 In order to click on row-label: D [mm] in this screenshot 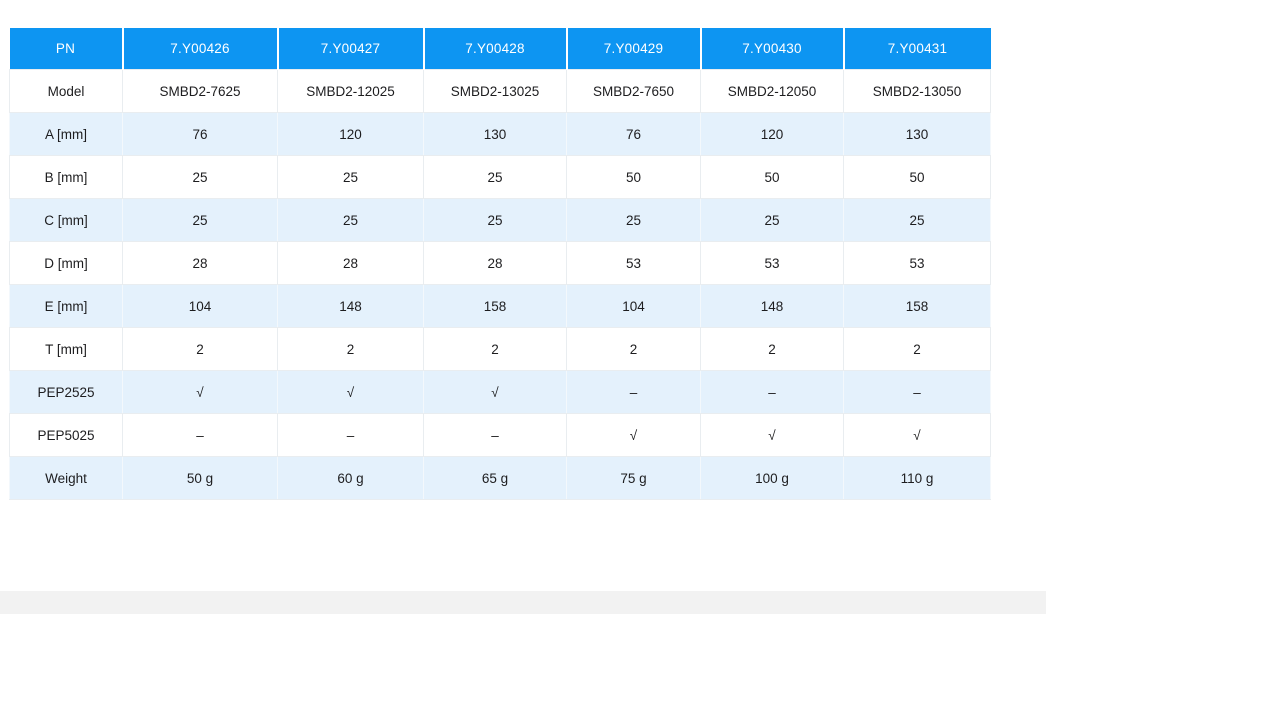, I will do `click(66, 263)`.